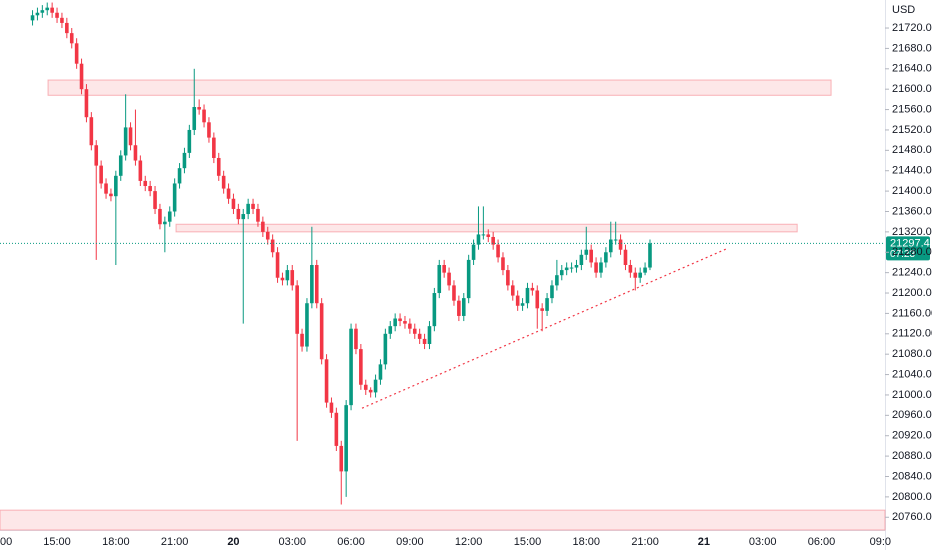 The width and height of the screenshot is (932, 550). What do you see at coordinates (911, 243) in the screenshot?
I see `last-price-label: 21297.43` at bounding box center [911, 243].